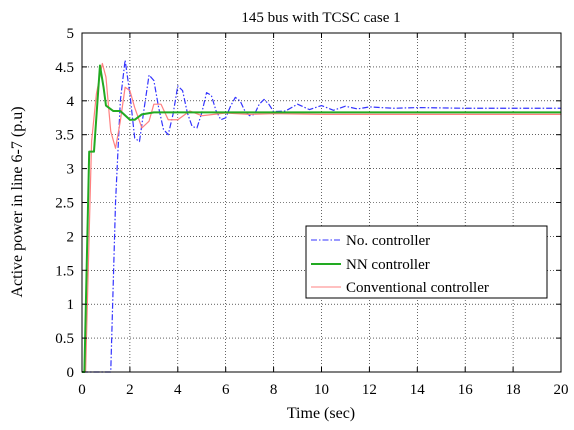 The width and height of the screenshot is (574, 430). What do you see at coordinates (320, 18) in the screenshot?
I see `chart-title: 145 bus with TCSC case 1` at bounding box center [320, 18].